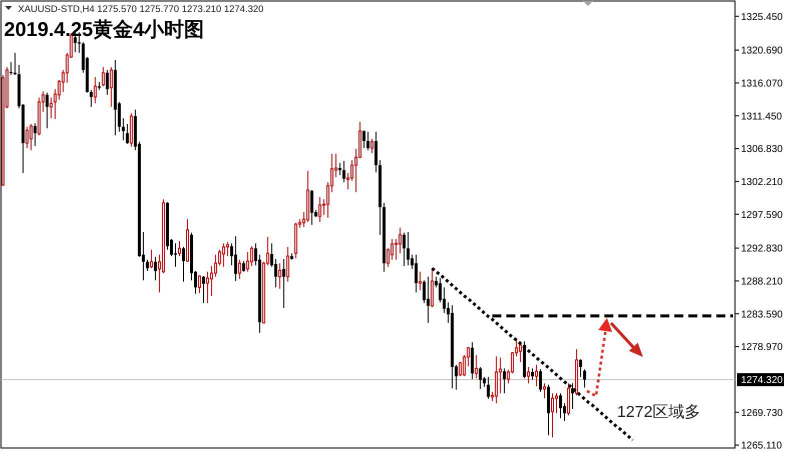 The height and width of the screenshot is (452, 787). Describe the element at coordinates (762, 17) in the screenshot. I see `y-tick-label: 1325.450` at that location.